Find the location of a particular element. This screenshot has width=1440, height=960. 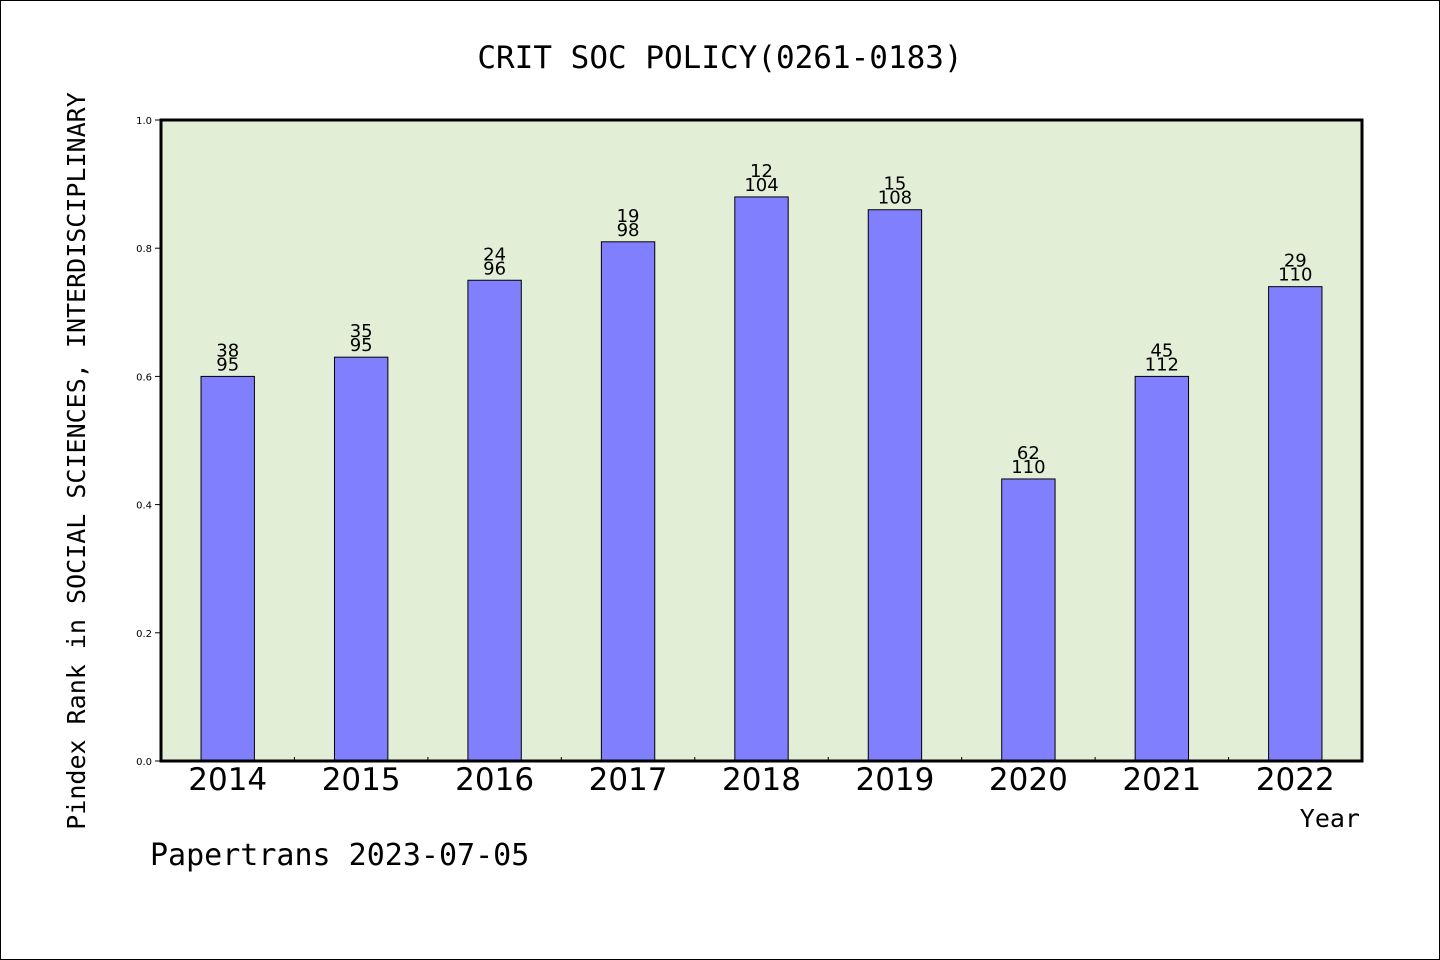

bar-rank-label: 19 is located at coordinates (628, 216).